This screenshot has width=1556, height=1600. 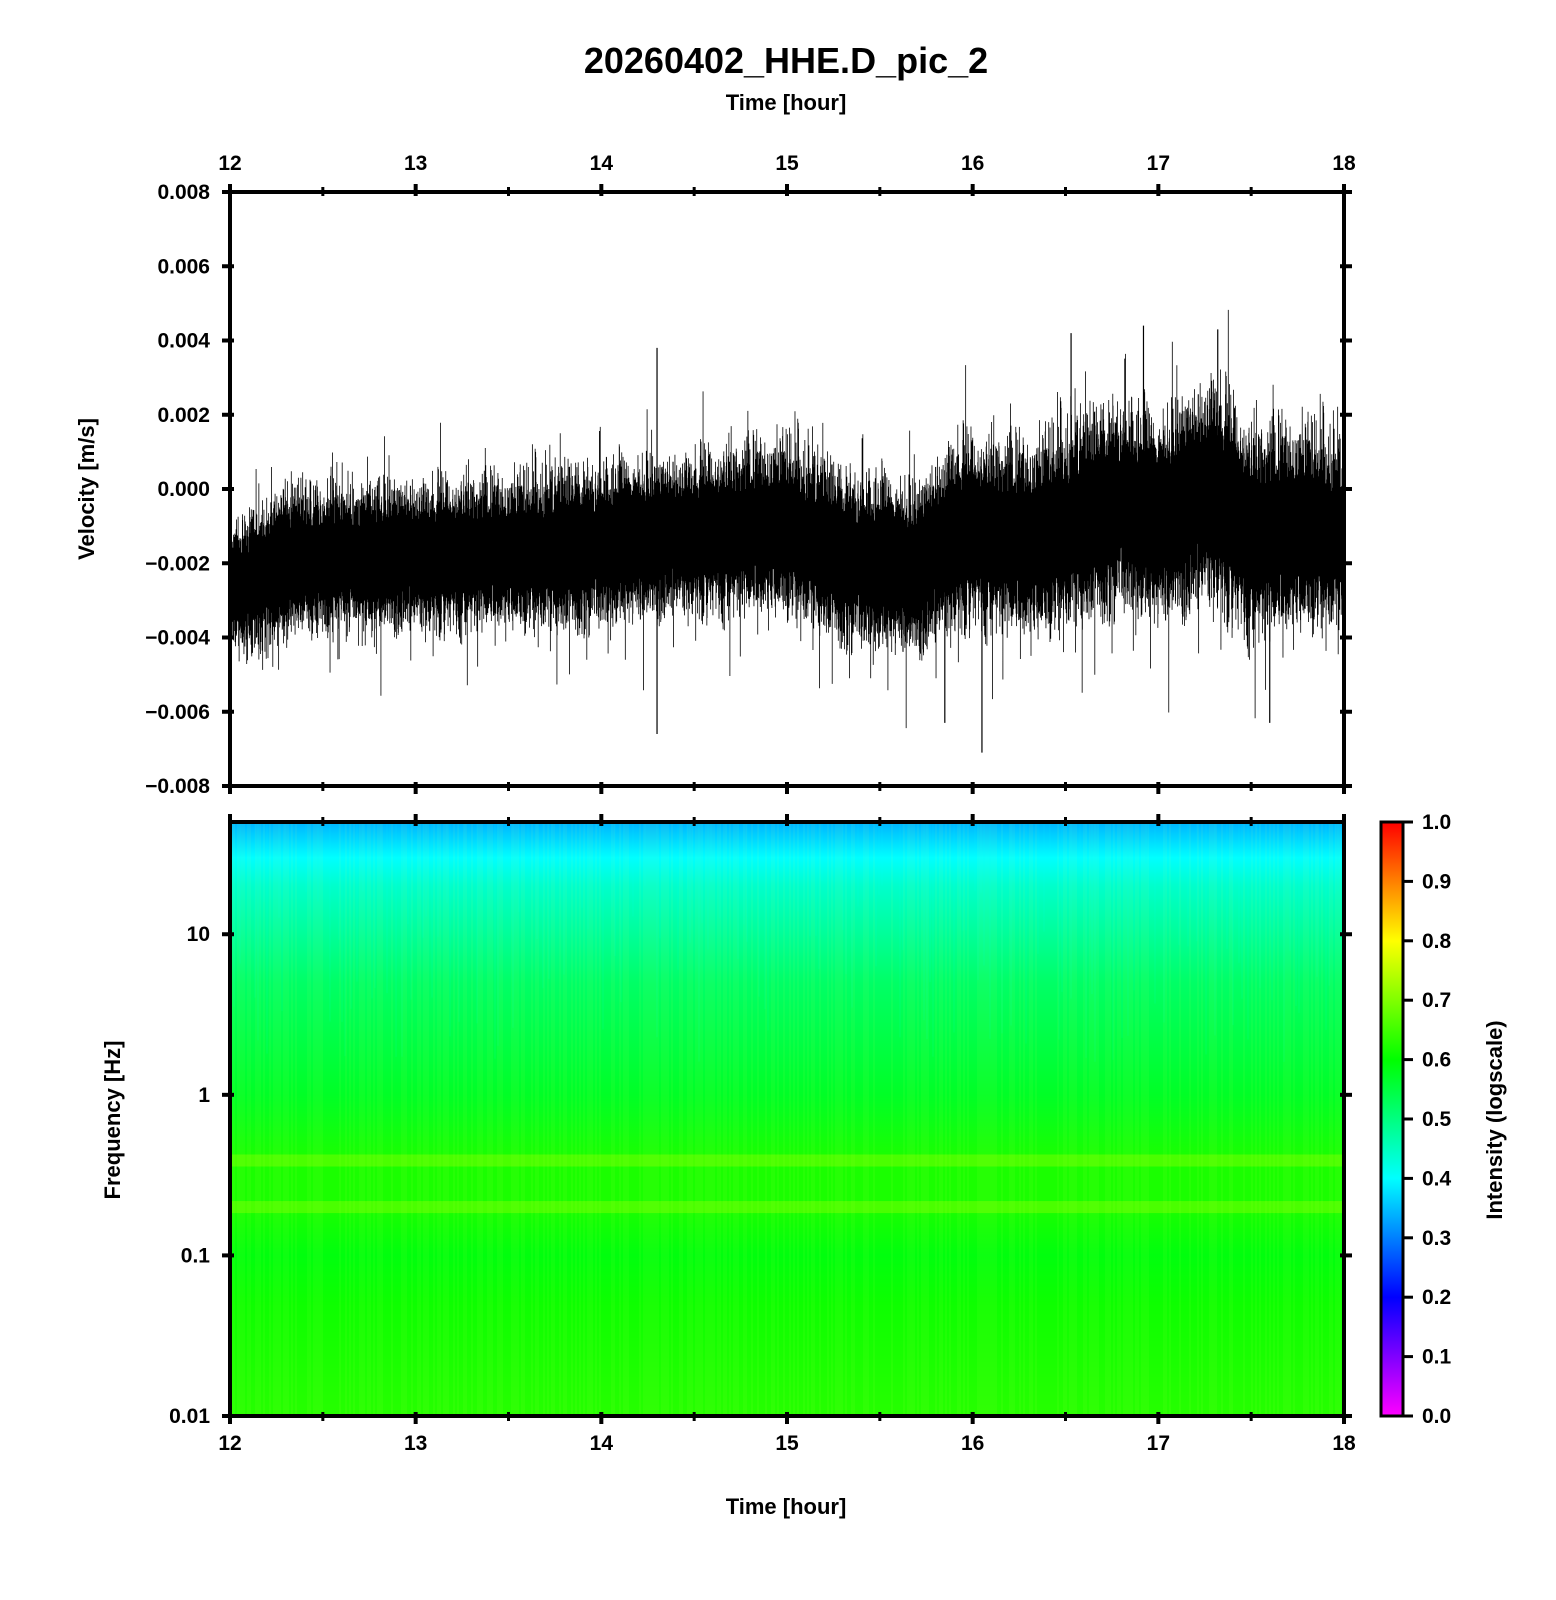 I want to click on bottom-xtick-label-17: 17, so click(x=1158, y=1443).